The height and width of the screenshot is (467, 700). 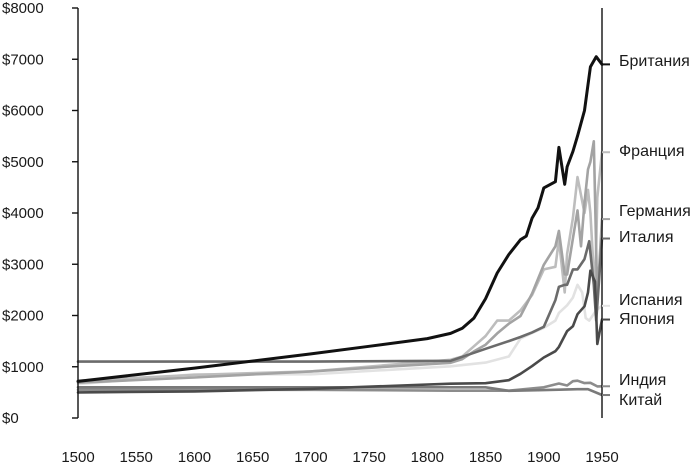 I want to click on y-tick-label: $5000, so click(x=23, y=162).